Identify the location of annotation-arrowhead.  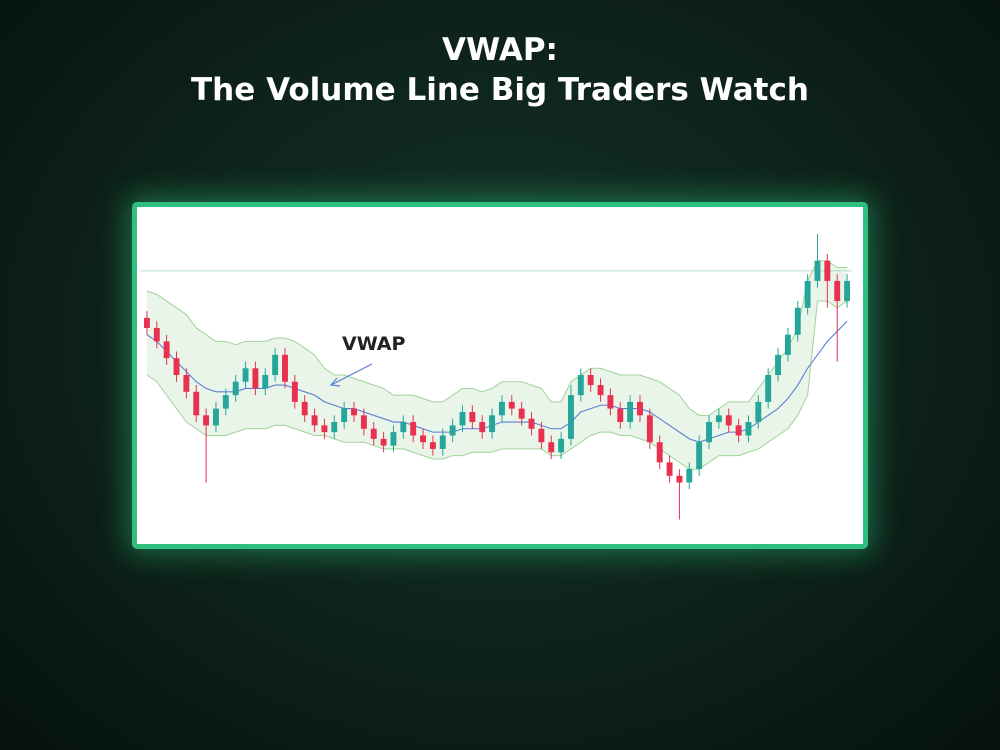
(335, 382).